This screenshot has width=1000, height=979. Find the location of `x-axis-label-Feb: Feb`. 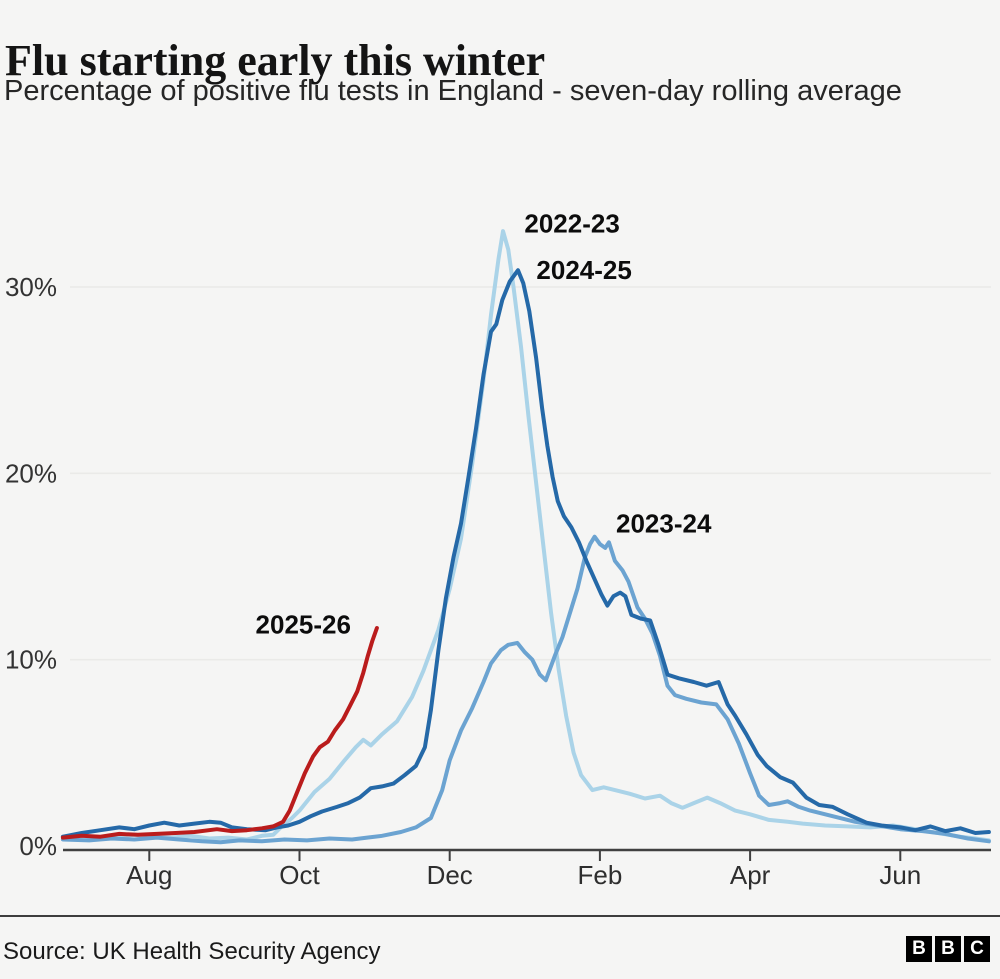

x-axis-label-Feb: Feb is located at coordinates (599, 875).